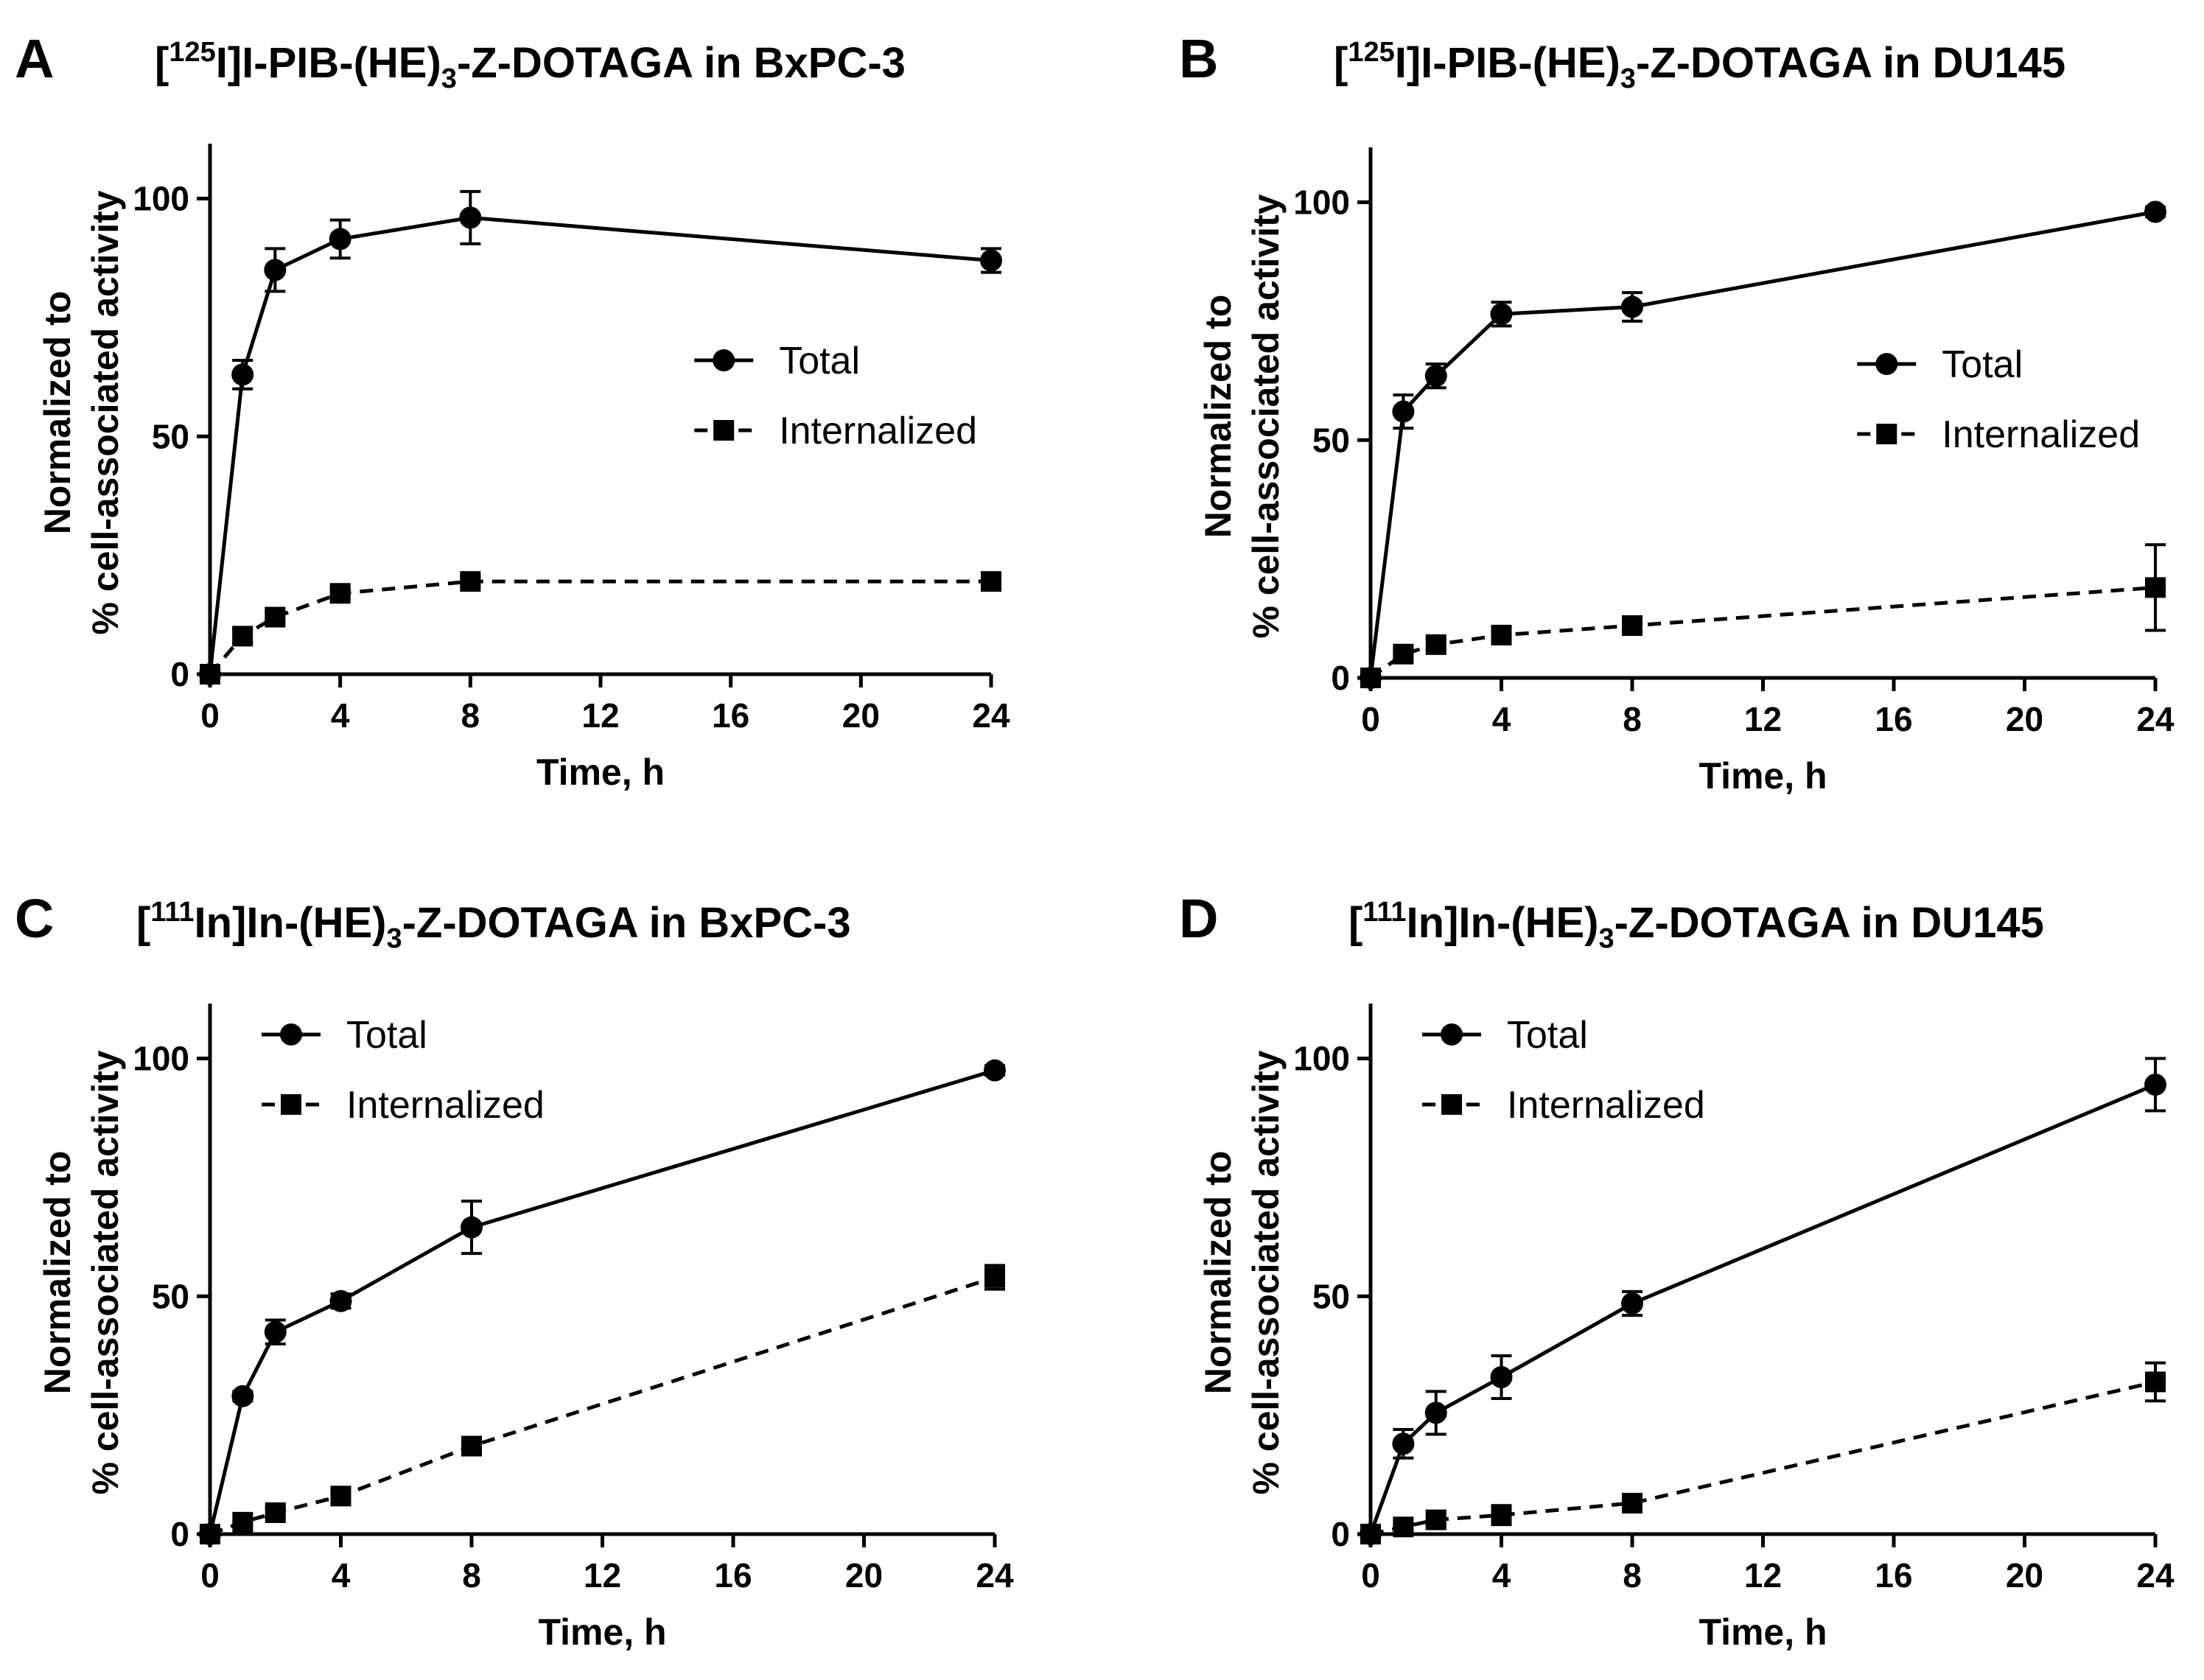  Describe the element at coordinates (34, 919) in the screenshot. I see `panel-letter-c: C` at that location.